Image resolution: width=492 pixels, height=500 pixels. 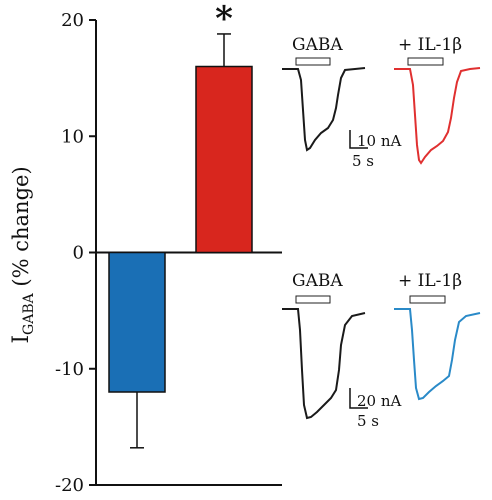 What do you see at coordinates (324, 364) in the screenshot?
I see `trace-bottom-gaba` at bounding box center [324, 364].